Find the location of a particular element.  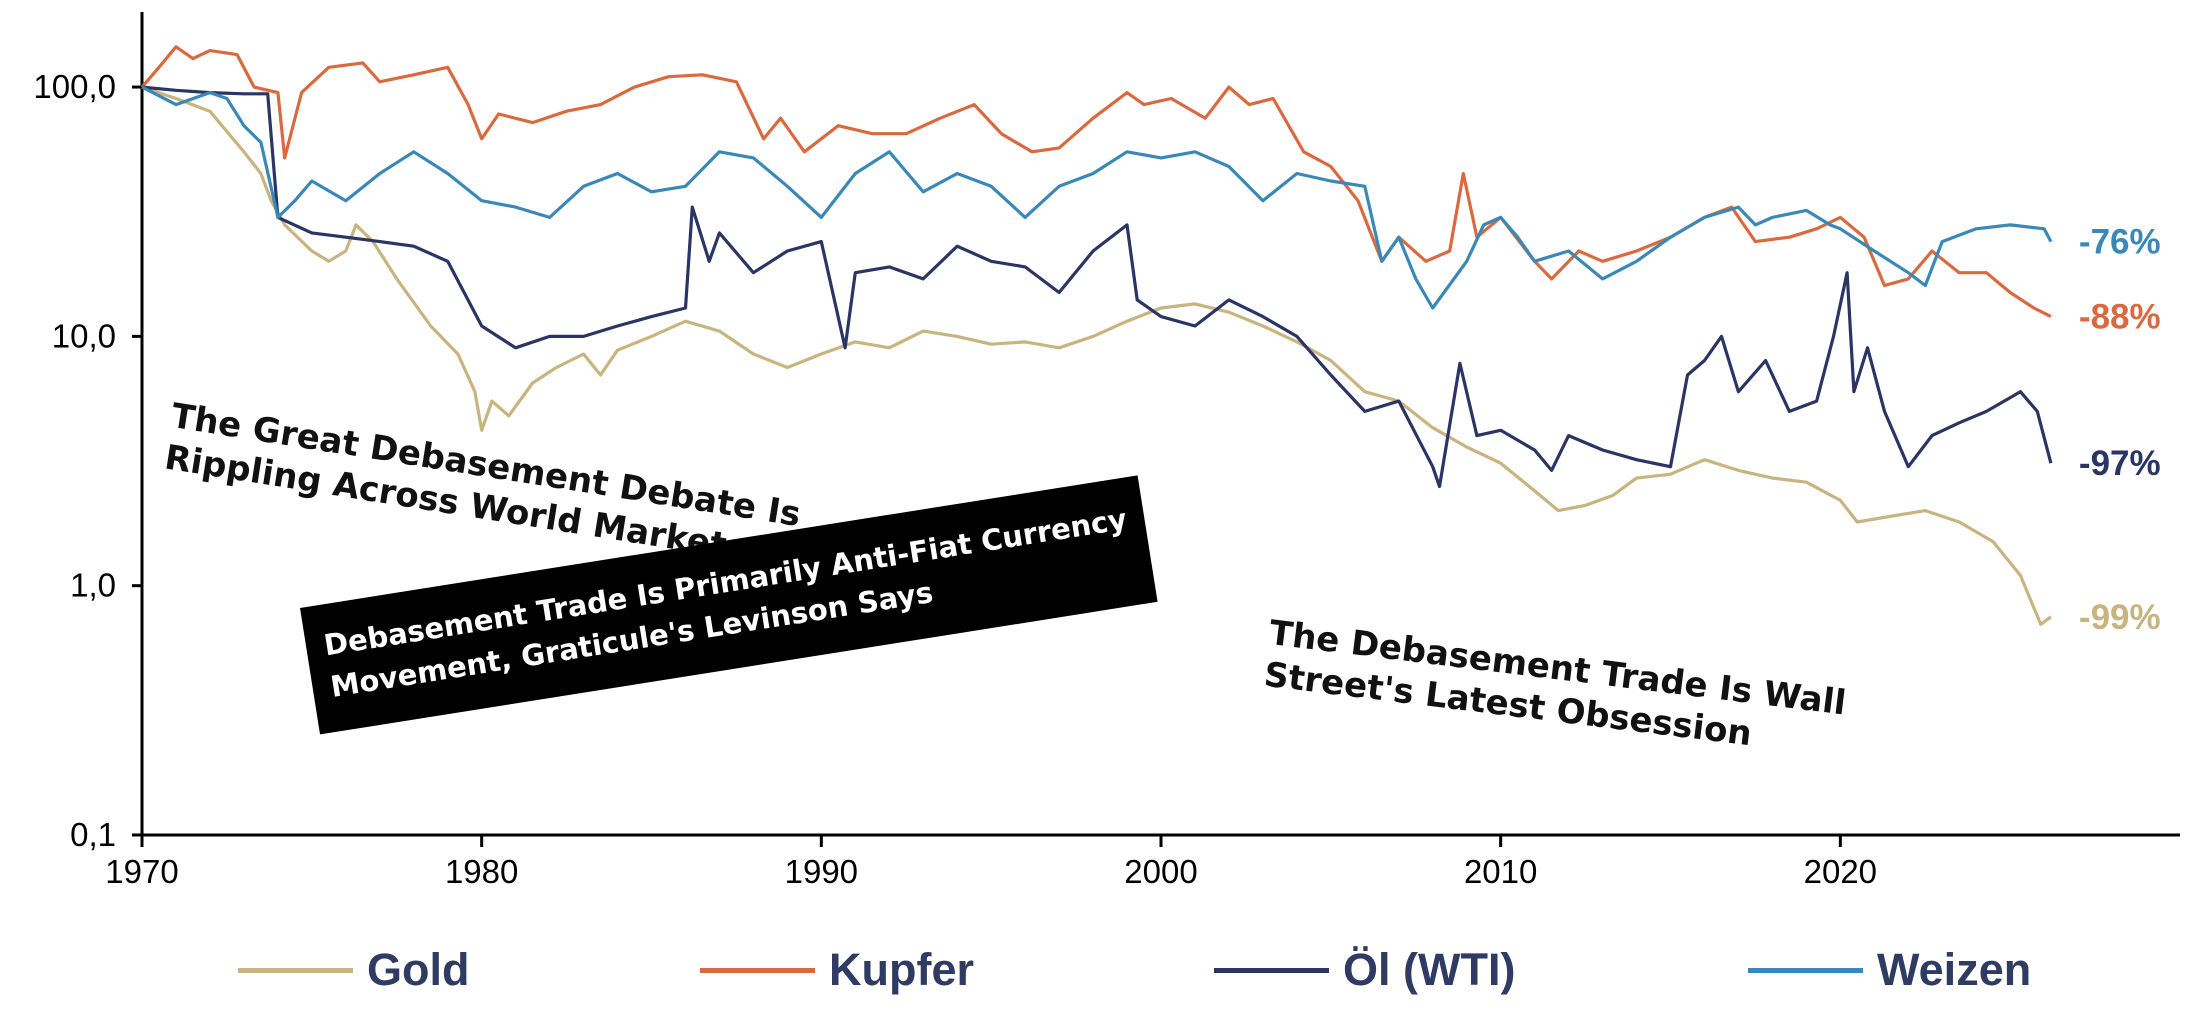

legend-swatch-gold is located at coordinates (295, 970).